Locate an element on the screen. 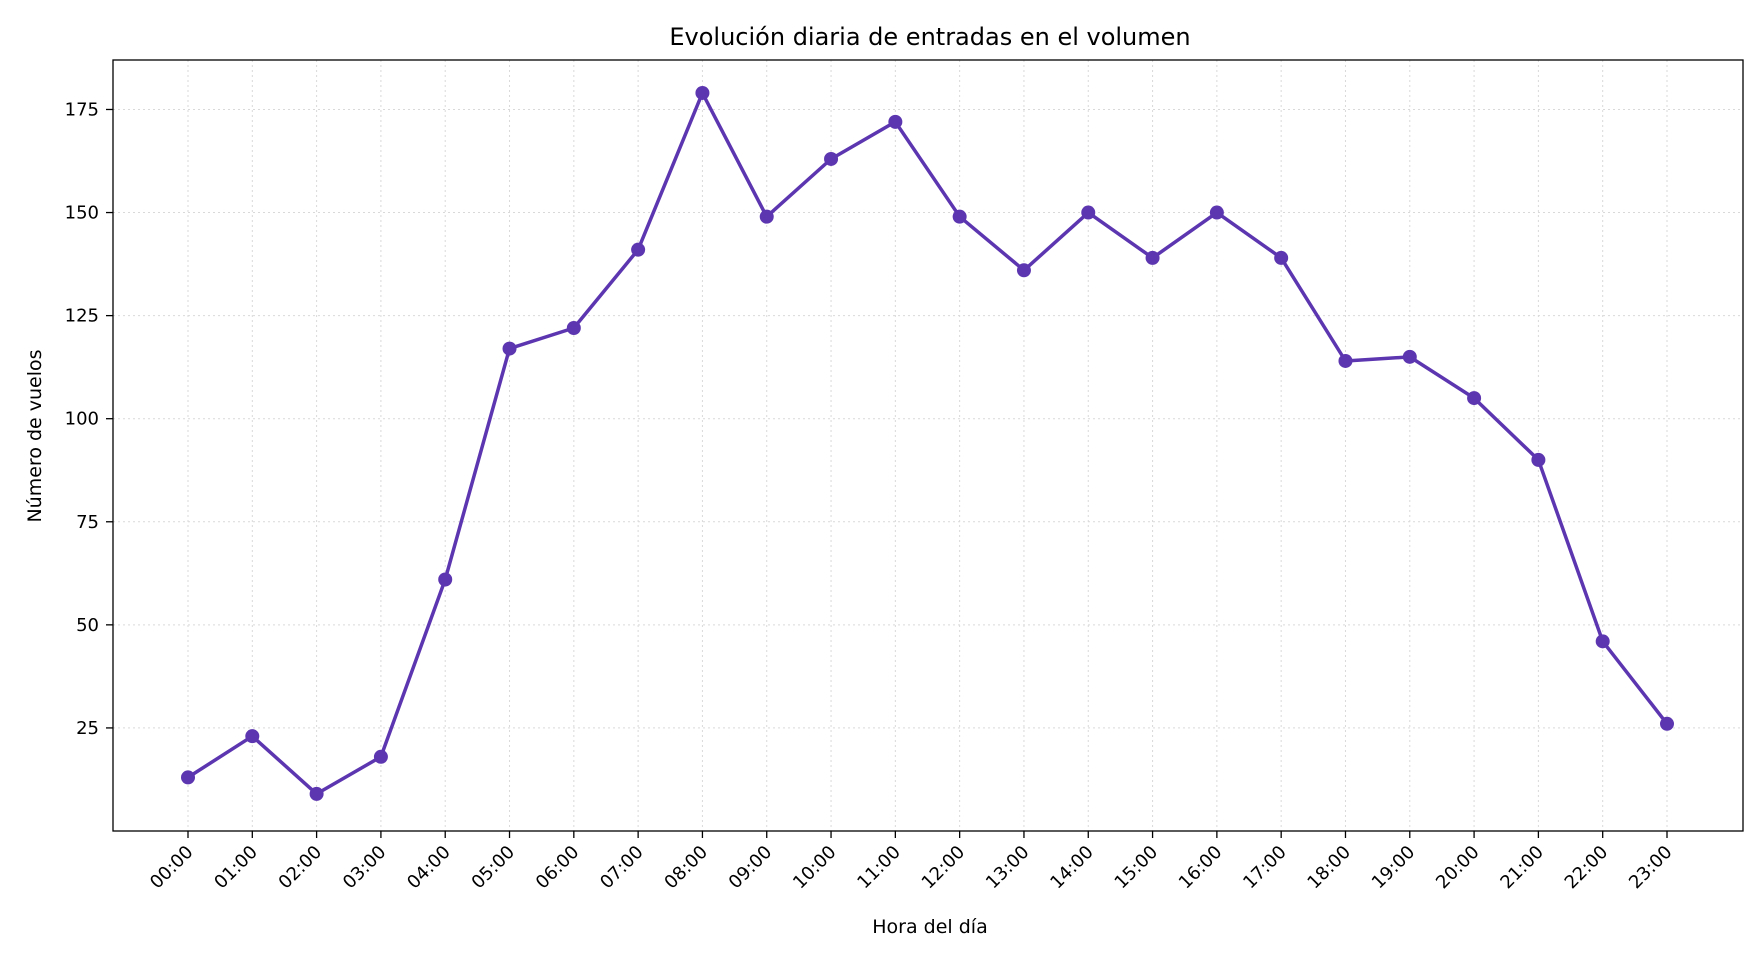 The image size is (1760, 960). x-tick-label: 09:00 is located at coordinates (751, 868).